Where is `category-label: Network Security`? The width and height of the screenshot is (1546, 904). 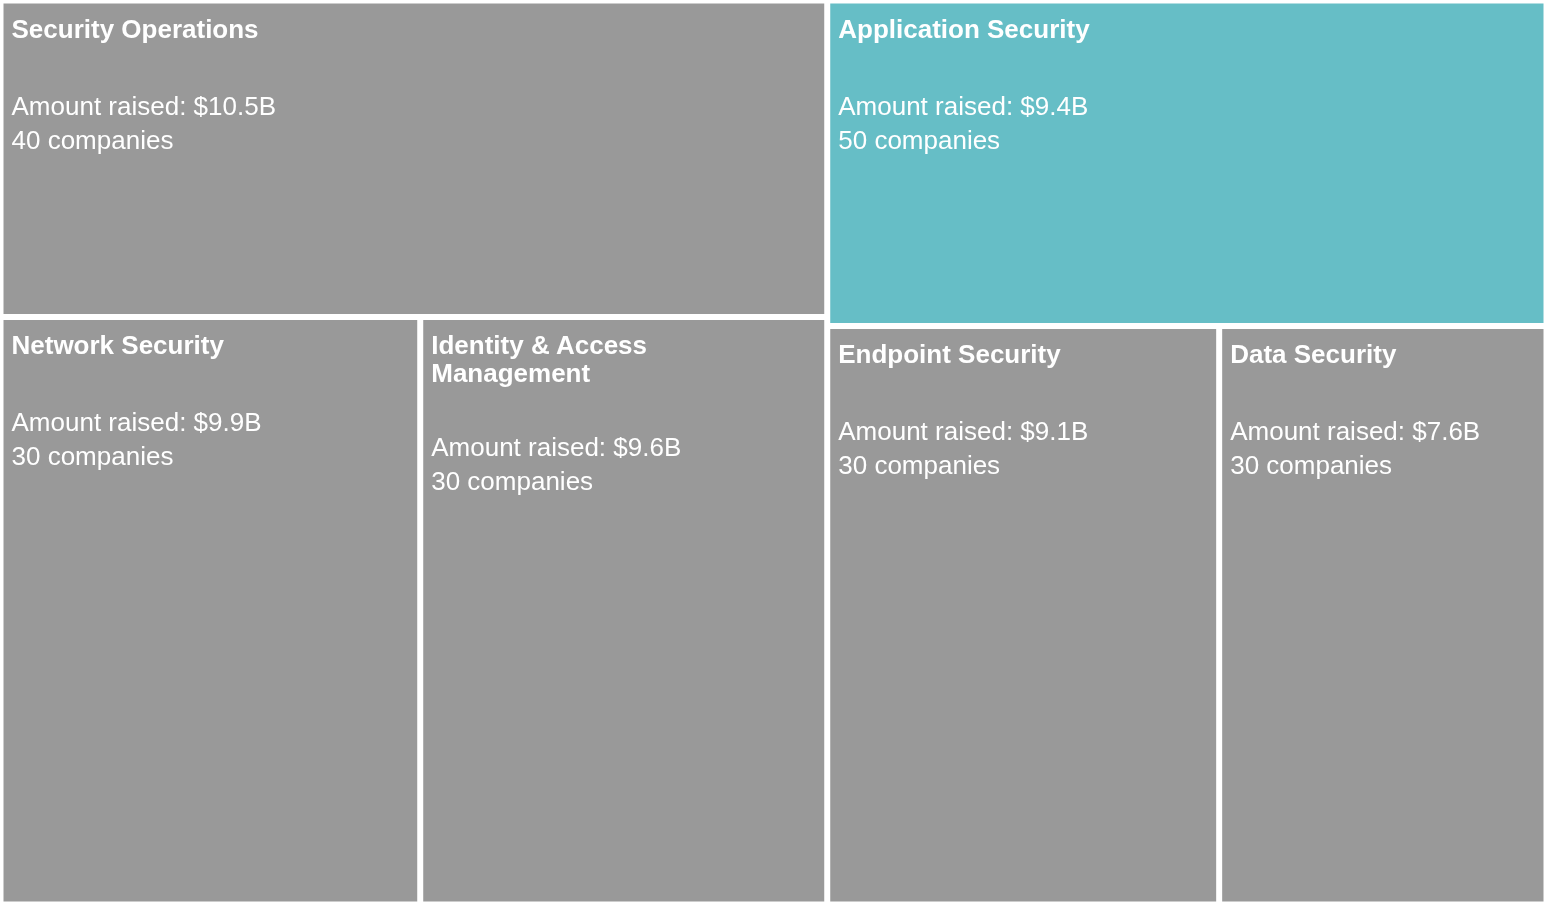
category-label: Network Security is located at coordinates (118, 344).